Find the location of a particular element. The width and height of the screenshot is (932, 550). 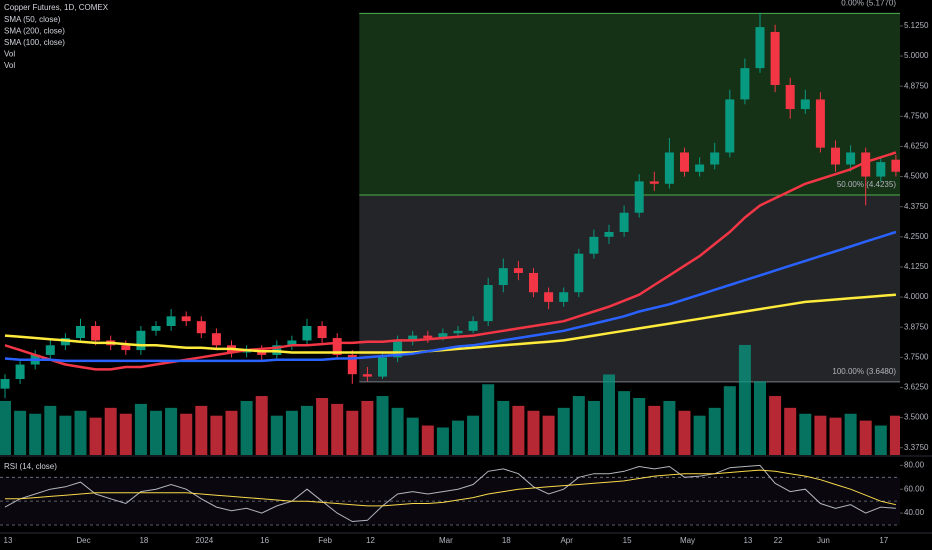

y-tick-label: 4.6250 is located at coordinates (916, 146).